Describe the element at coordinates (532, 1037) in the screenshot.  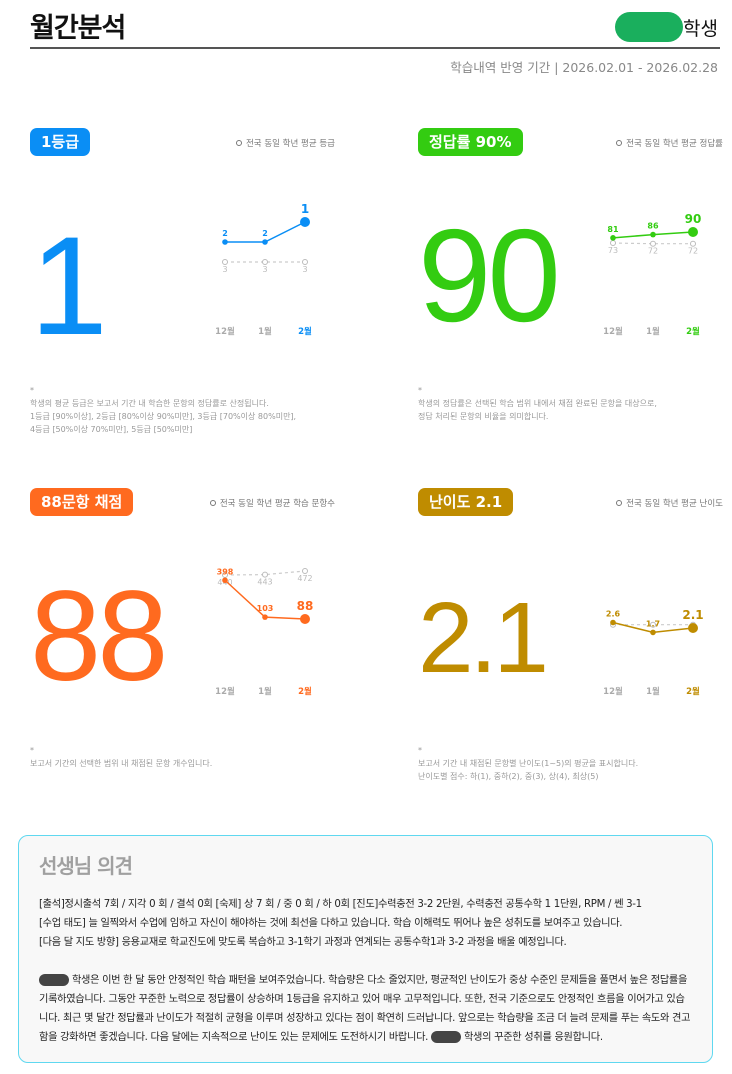
I see `comment-text-end: 학생의 꾸준한 성취를 응원합니다.` at that location.